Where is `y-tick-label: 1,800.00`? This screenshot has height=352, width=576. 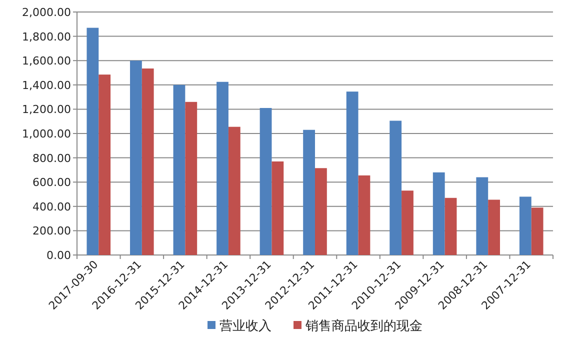 y-tick-label: 1,800.00 is located at coordinates (46, 37).